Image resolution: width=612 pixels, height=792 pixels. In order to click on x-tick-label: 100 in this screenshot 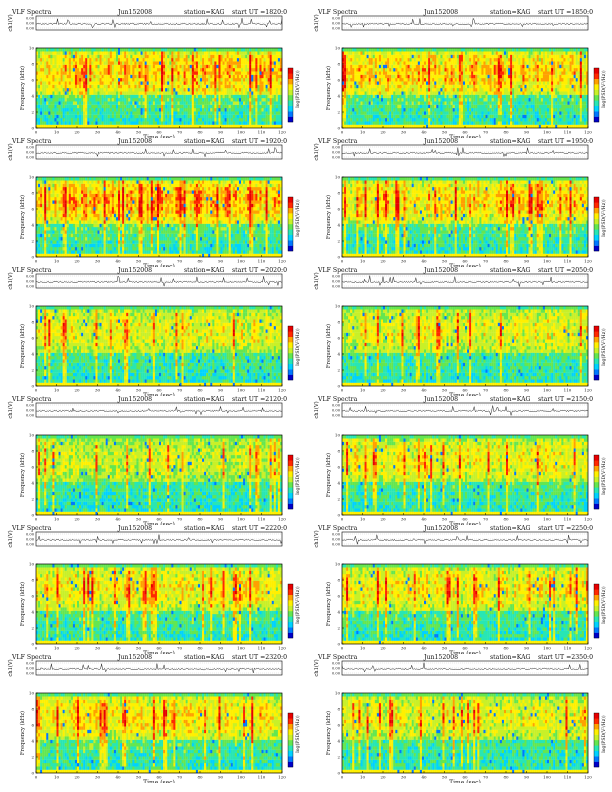, I will do `click(241, 132)`.